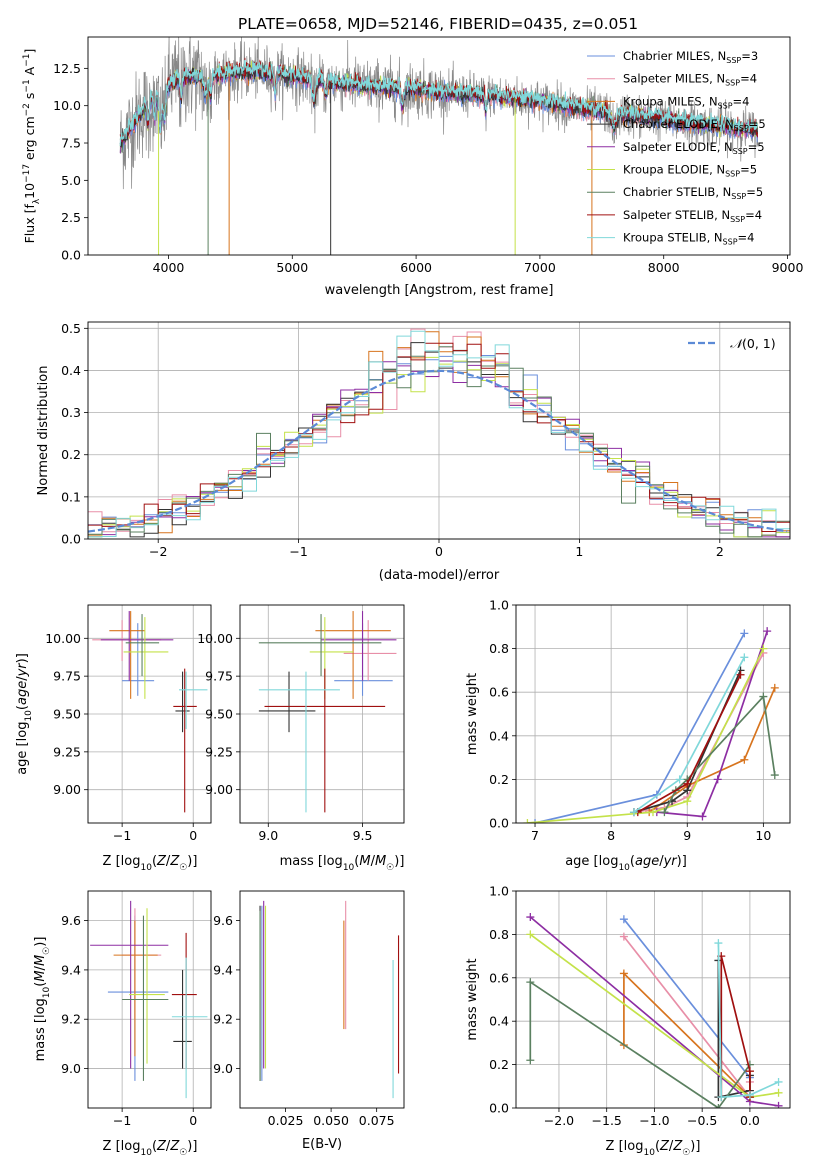  I want to click on spectrum-ytick-label-3: 7.5, so click(71, 143).